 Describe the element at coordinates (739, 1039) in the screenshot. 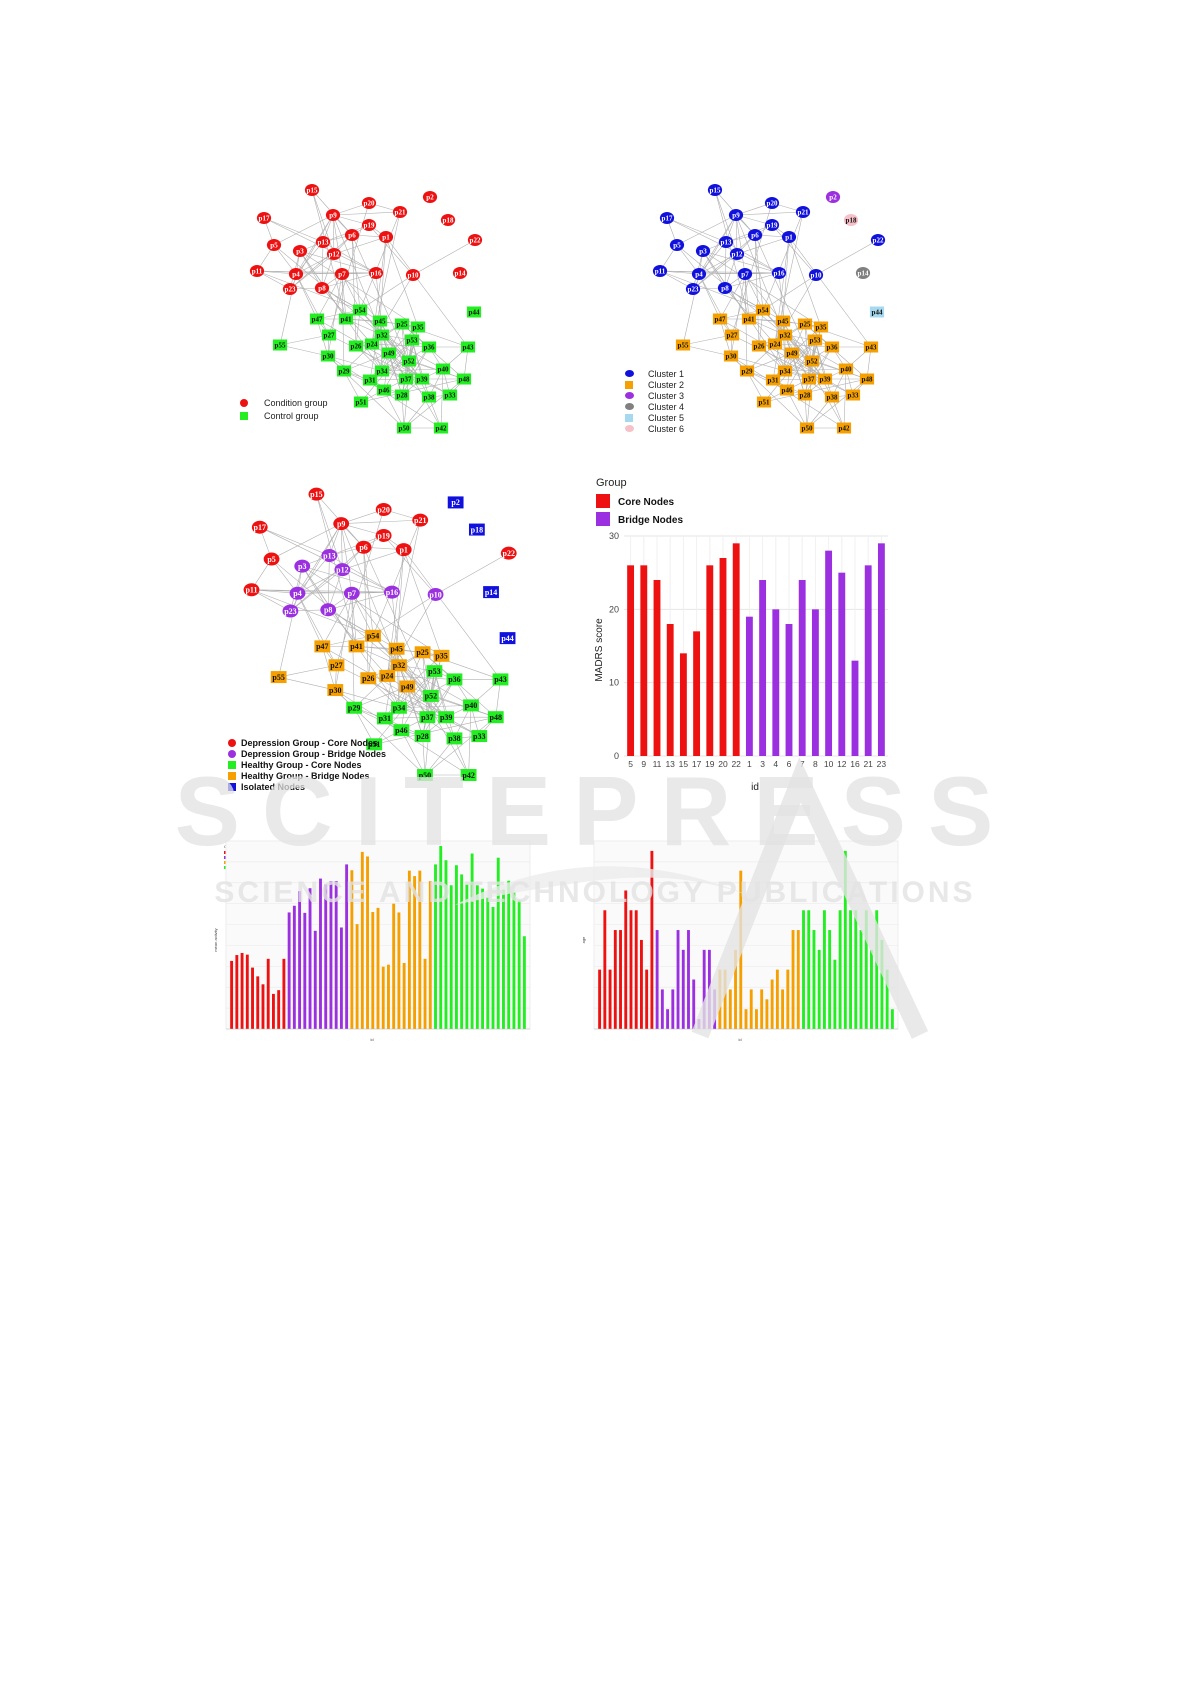

I see `age-x-axis-label: id` at that location.